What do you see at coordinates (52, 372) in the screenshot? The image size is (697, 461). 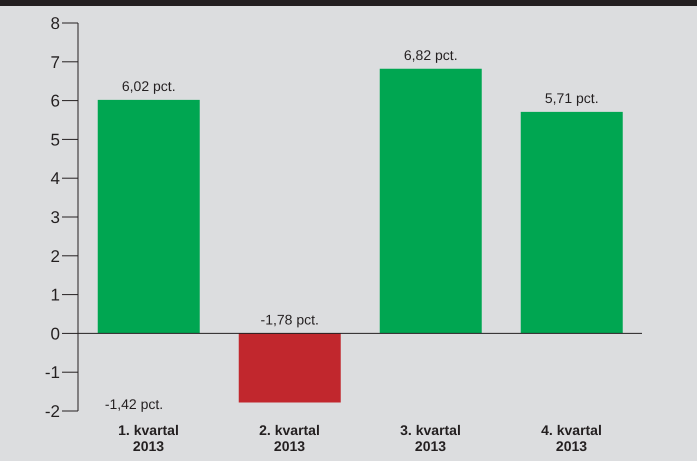 I see `y-tick-label: -1` at bounding box center [52, 372].